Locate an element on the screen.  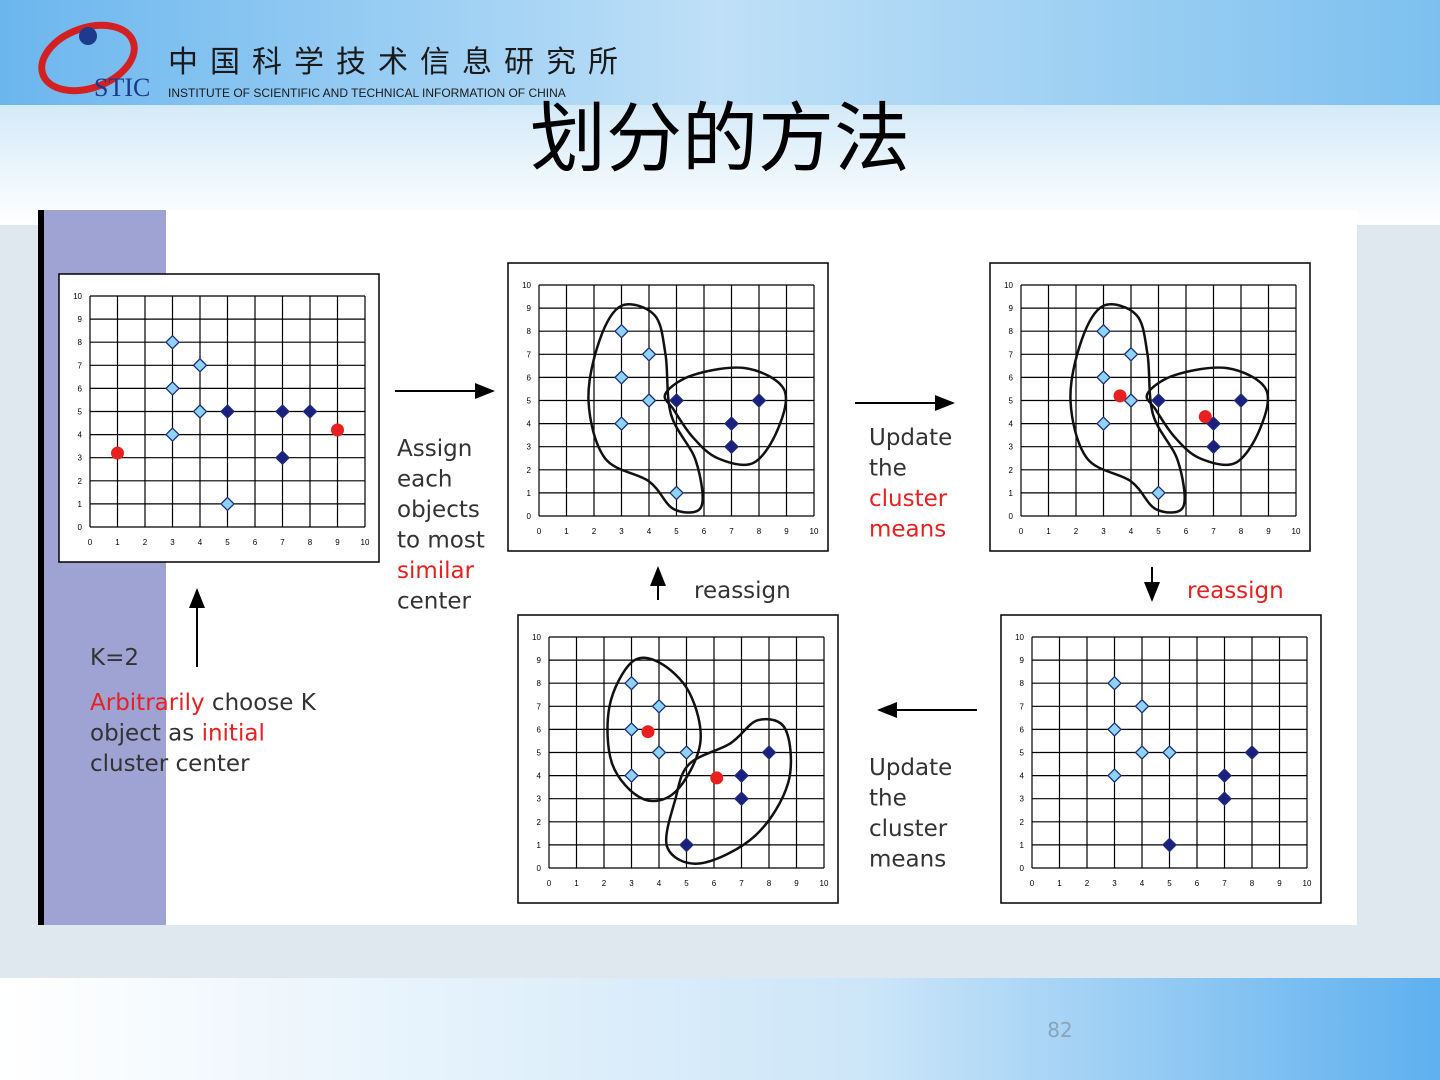
note-line: reassign is located at coordinates (742, 591).